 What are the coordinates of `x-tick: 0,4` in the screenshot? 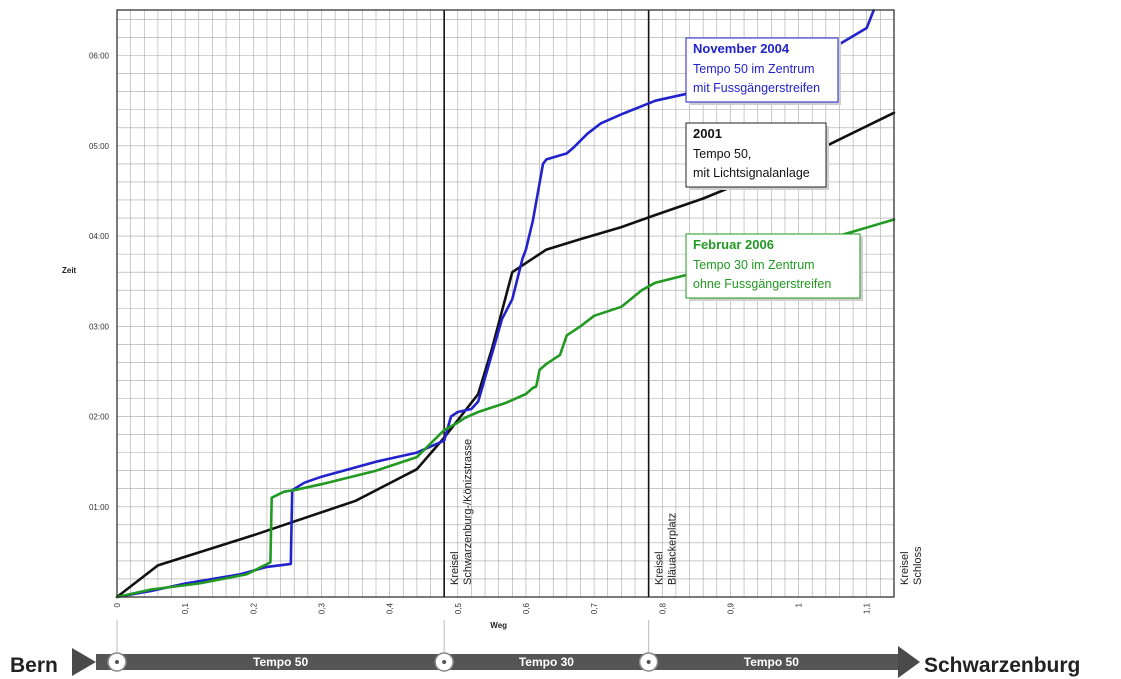 It's located at (390, 608).